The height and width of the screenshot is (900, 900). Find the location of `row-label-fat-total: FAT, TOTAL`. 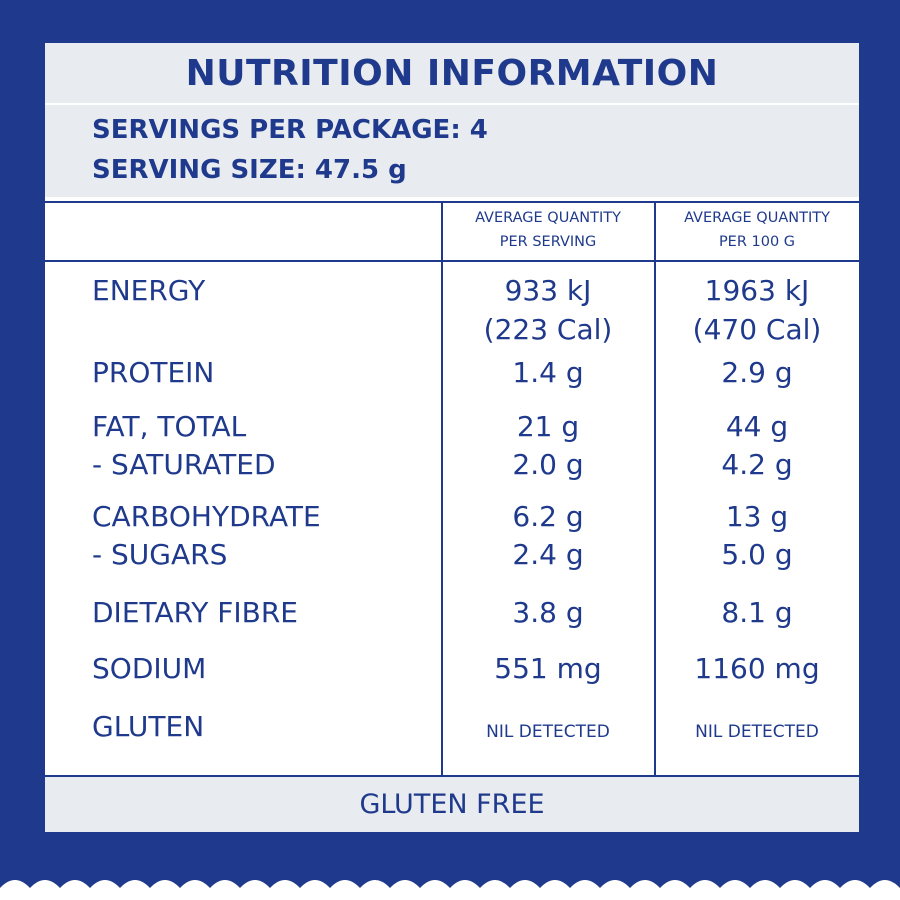

row-label-fat-total: FAT, TOTAL is located at coordinates (169, 426).